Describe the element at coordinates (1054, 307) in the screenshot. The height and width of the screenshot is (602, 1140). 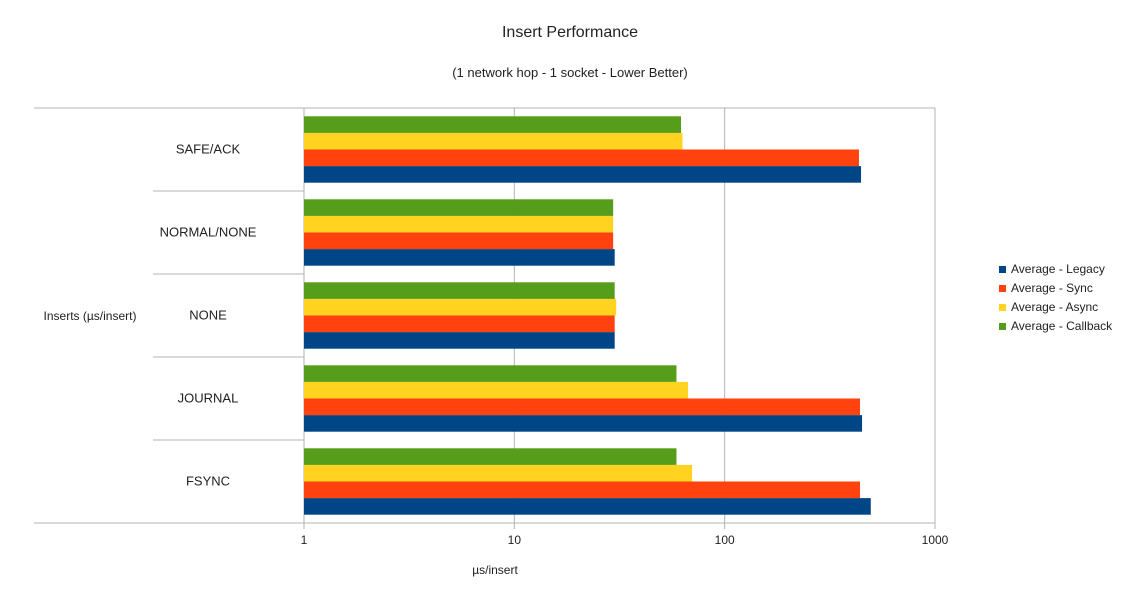
I see `legend-entry: Average - Async` at that location.